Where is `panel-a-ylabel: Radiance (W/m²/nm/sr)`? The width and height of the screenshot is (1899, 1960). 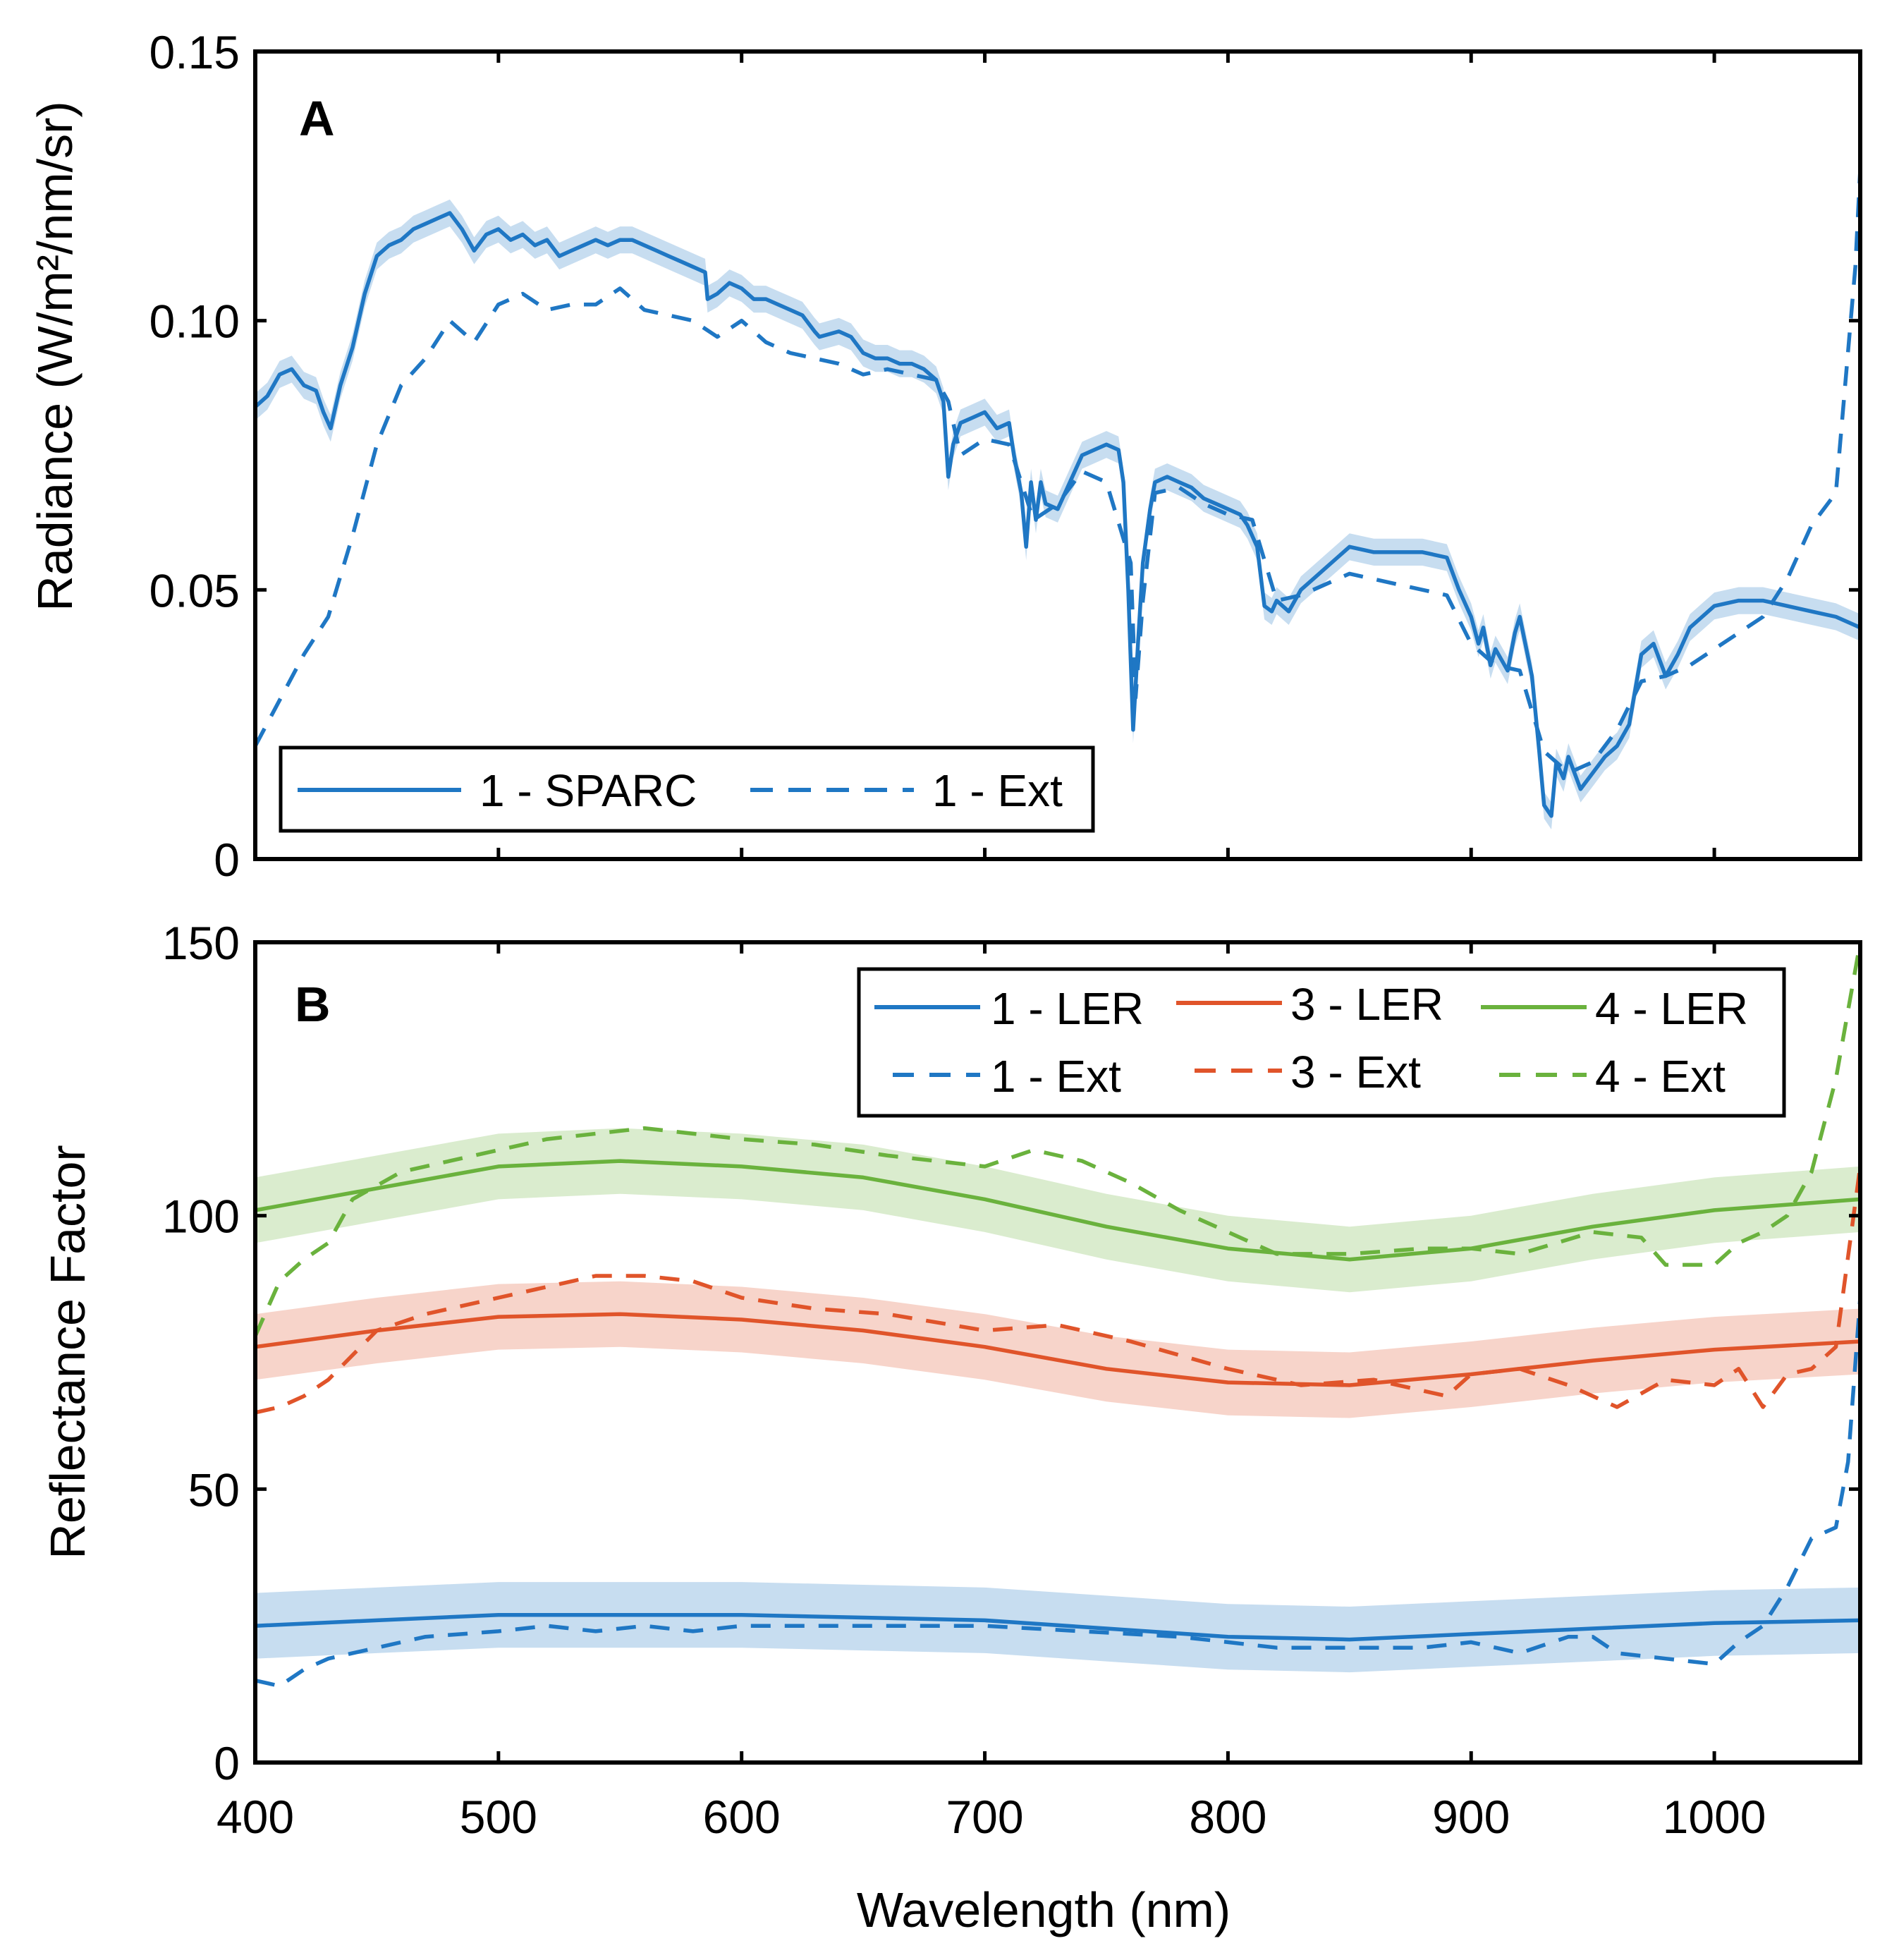 panel-a-ylabel: Radiance (W/m²/nm/sr) is located at coordinates (55, 356).